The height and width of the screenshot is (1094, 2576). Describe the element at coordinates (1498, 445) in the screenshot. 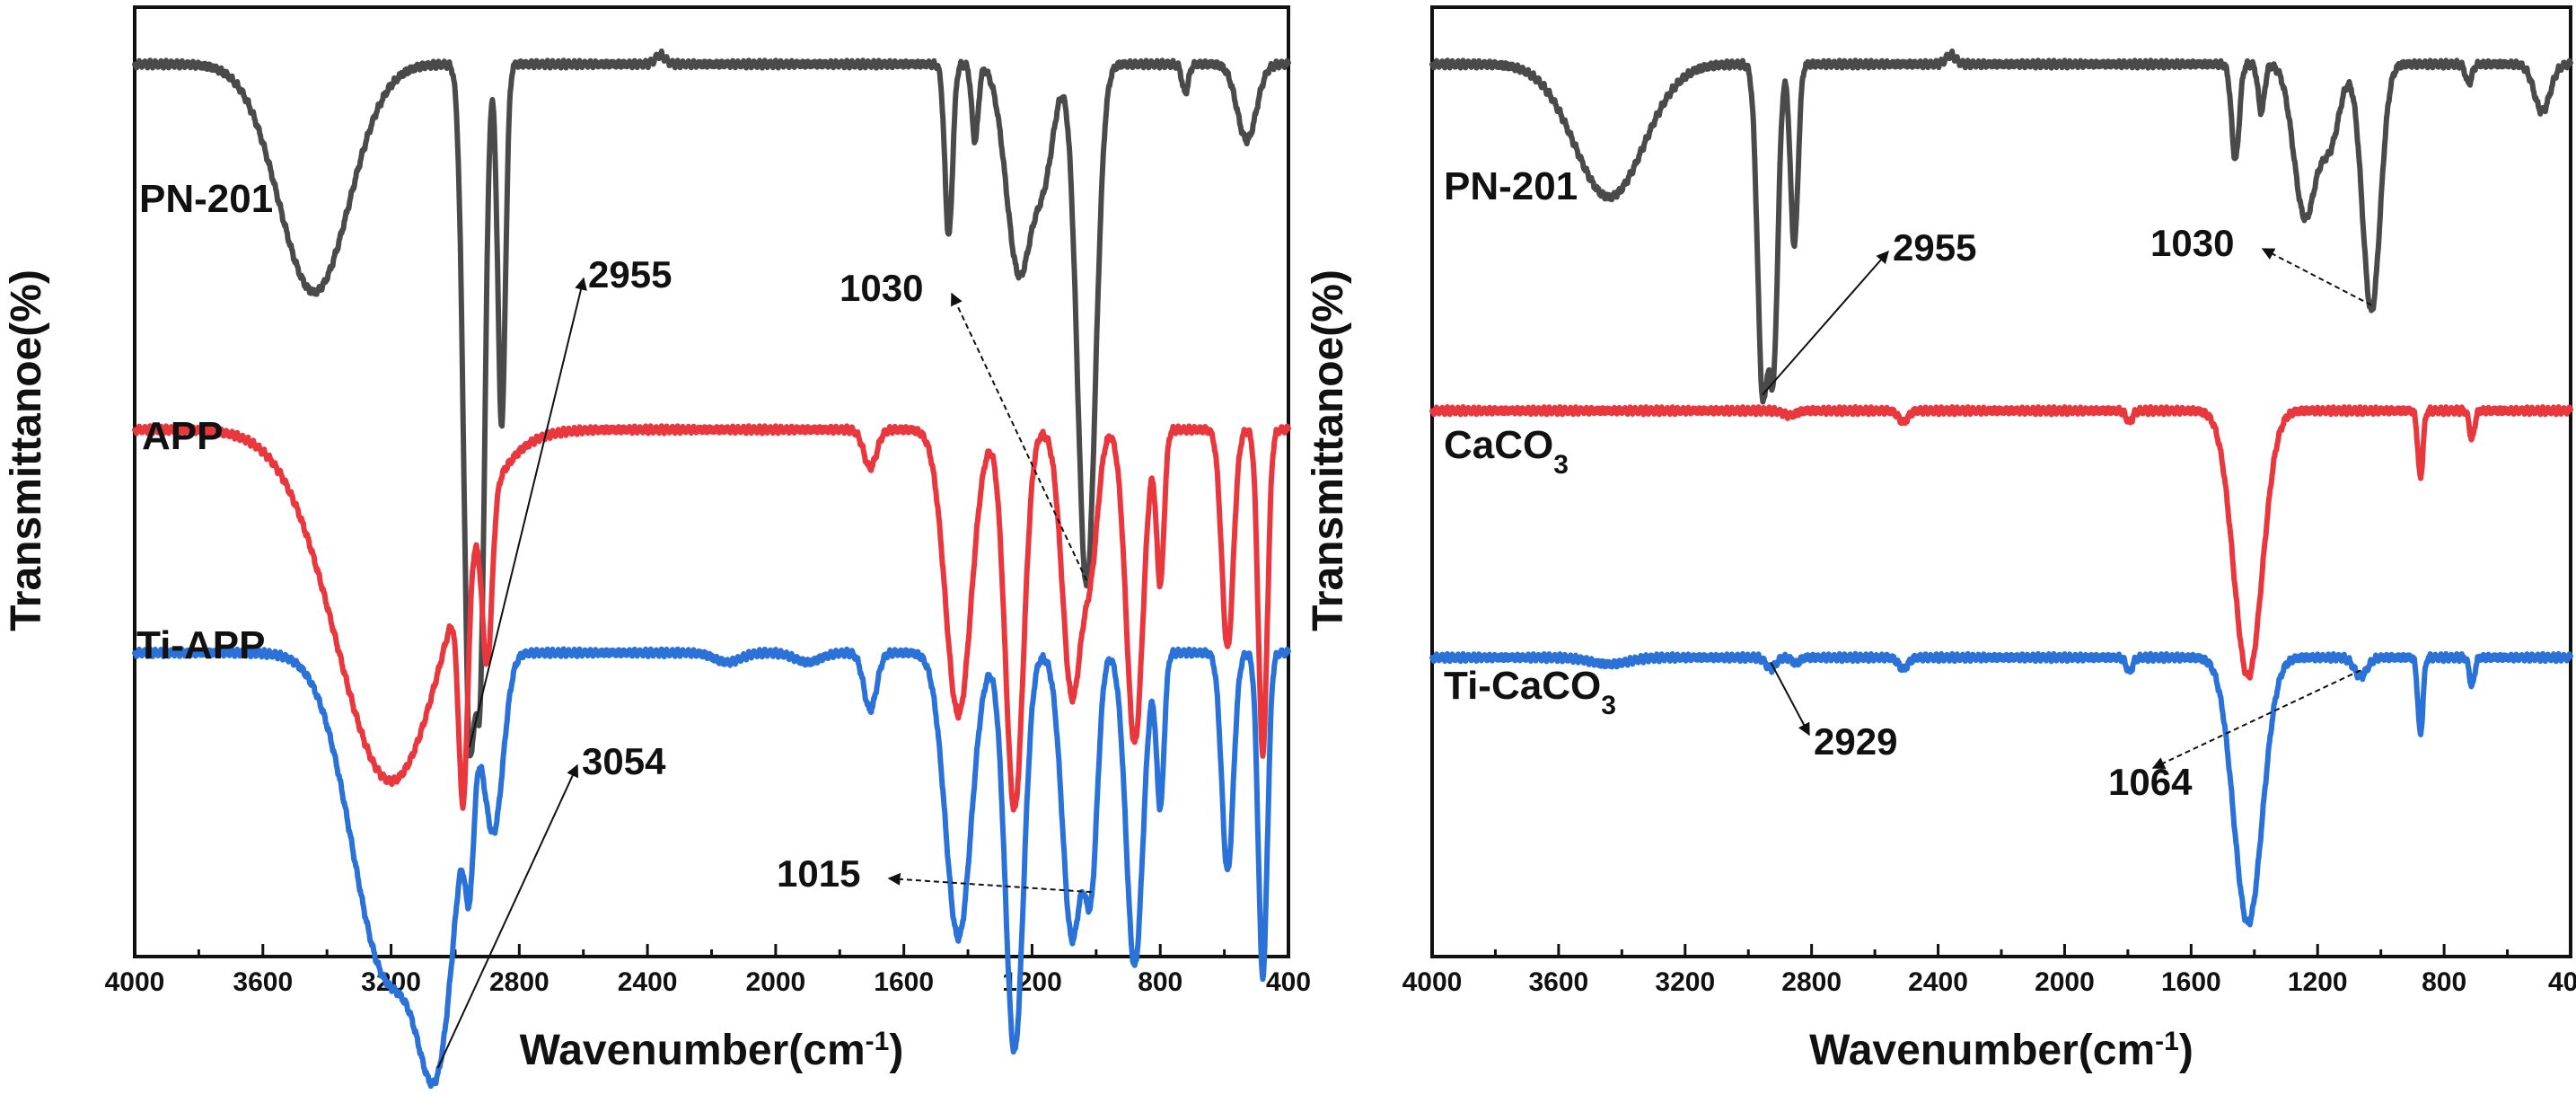

I see `series-label-main: CaCO` at that location.